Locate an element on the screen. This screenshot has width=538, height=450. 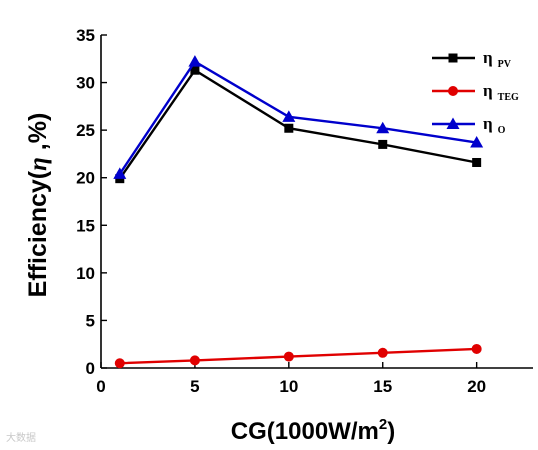
legend-item-teg: η TEG is located at coordinates (475, 92).